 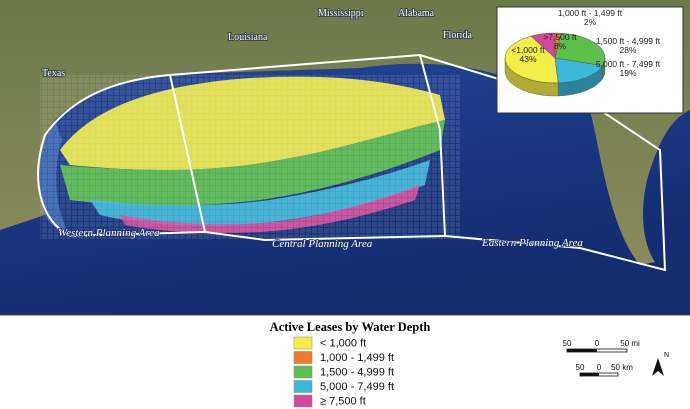 What do you see at coordinates (527, 59) in the screenshot?
I see `pie-value-label: 43%` at bounding box center [527, 59].